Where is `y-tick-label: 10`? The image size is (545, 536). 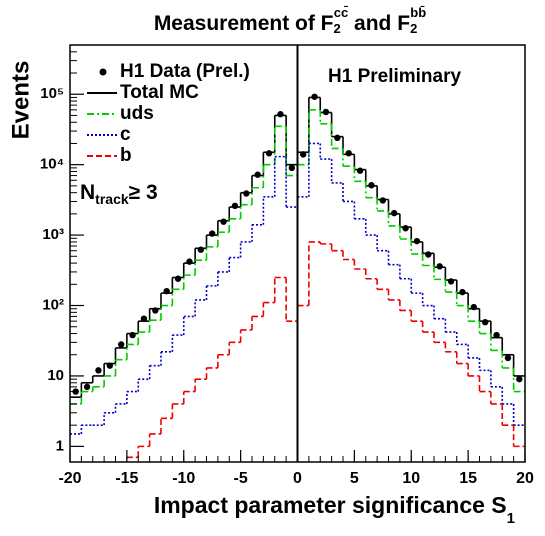 y-tick-label: 10 is located at coordinates (55, 375).